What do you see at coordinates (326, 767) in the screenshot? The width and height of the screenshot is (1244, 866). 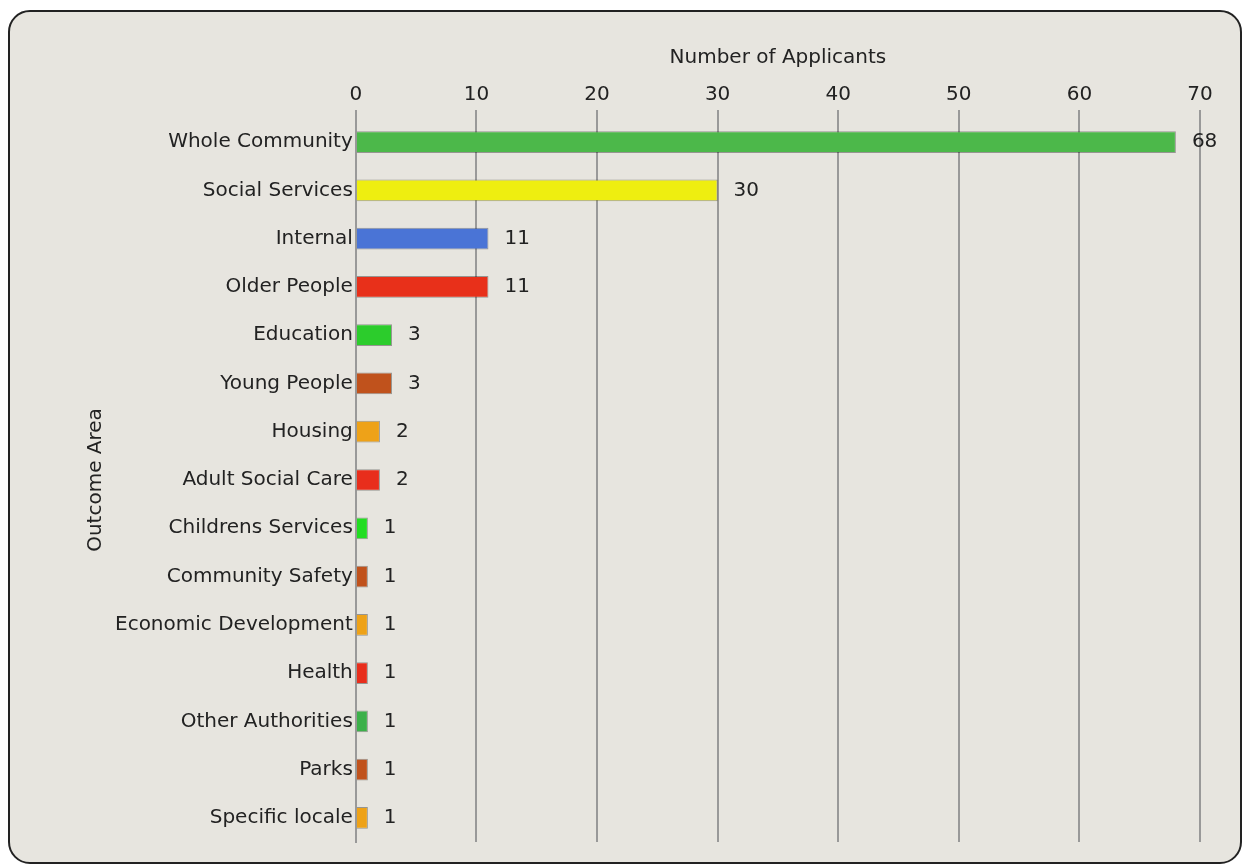 I see `y-tick-label: Parks` at bounding box center [326, 767].